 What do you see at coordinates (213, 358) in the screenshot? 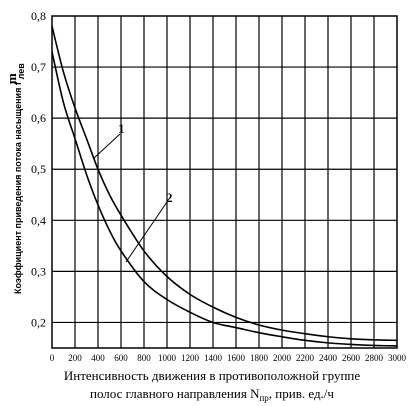
I see `x-tick-label: 1400` at bounding box center [213, 358].